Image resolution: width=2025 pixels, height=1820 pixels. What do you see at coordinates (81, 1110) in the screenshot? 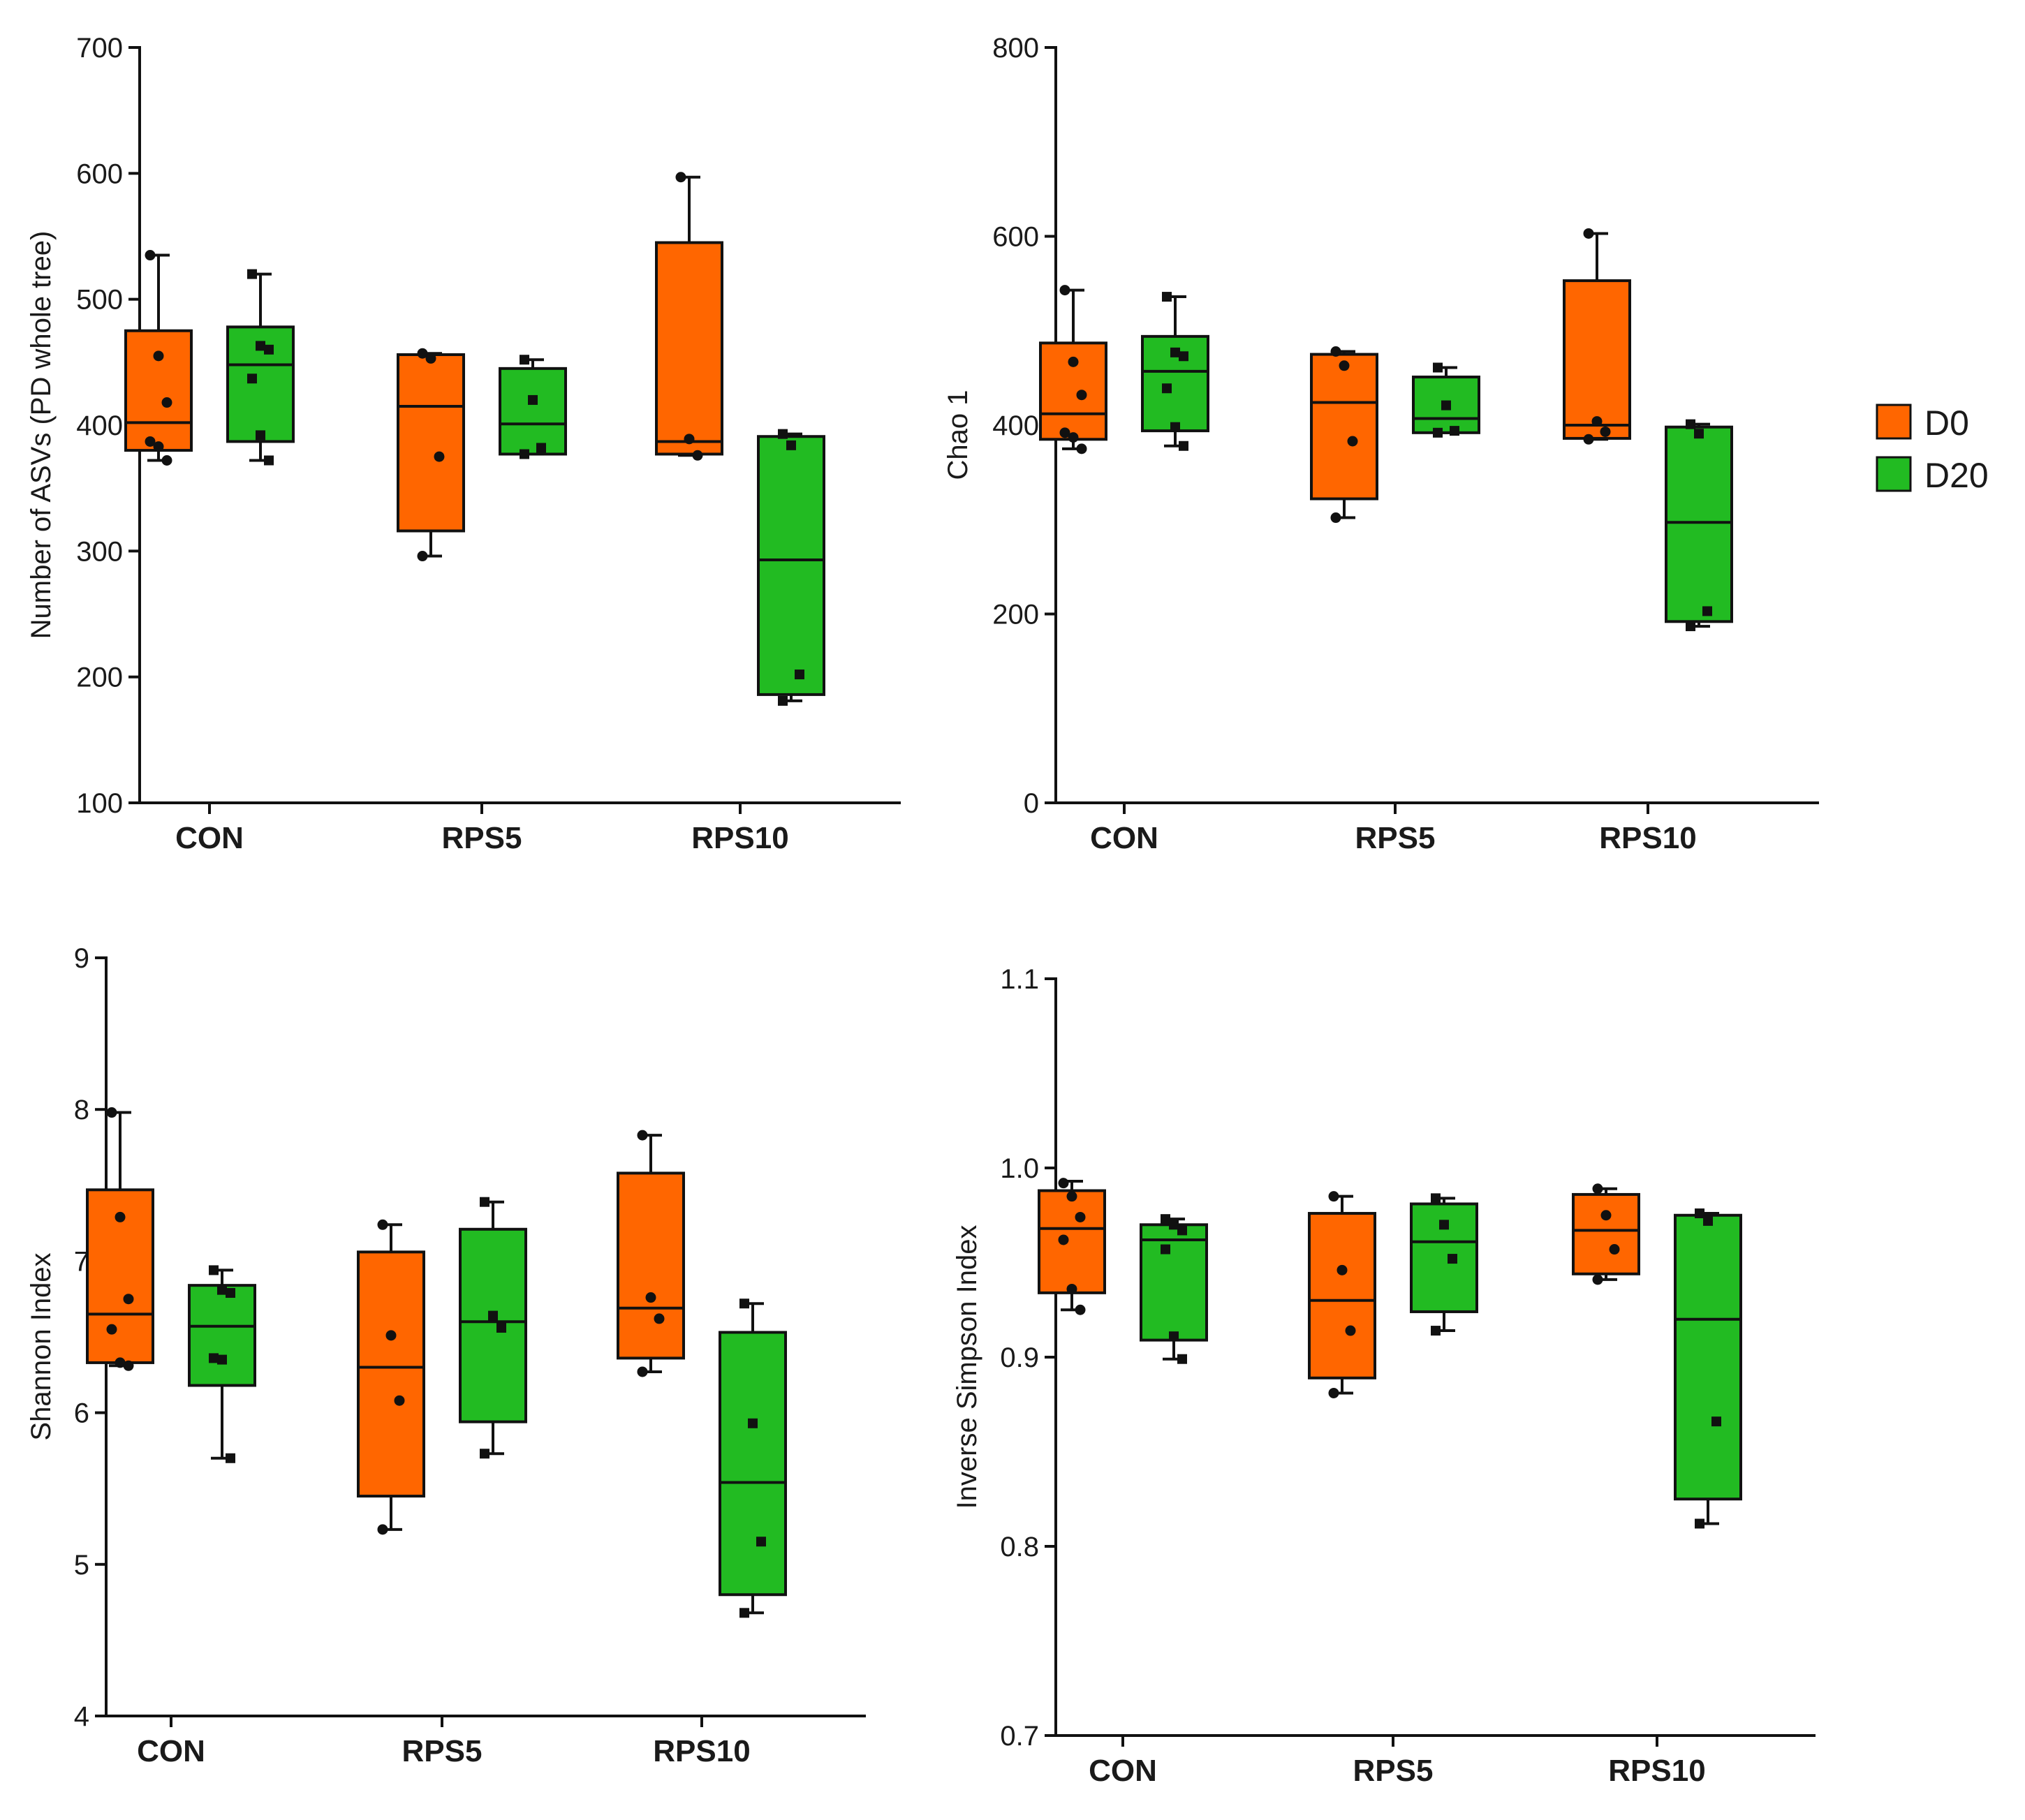
I see `y-tick-label: 8` at bounding box center [81, 1110].